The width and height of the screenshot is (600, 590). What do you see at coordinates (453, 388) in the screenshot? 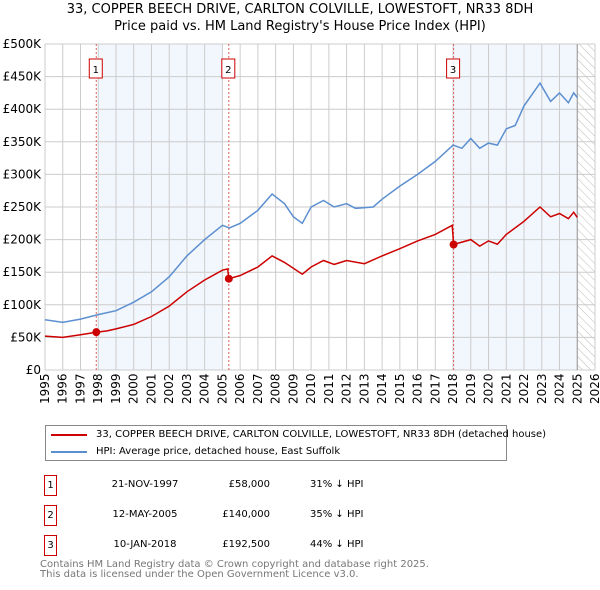
I see `x-tick-label: 2018` at bounding box center [453, 388].